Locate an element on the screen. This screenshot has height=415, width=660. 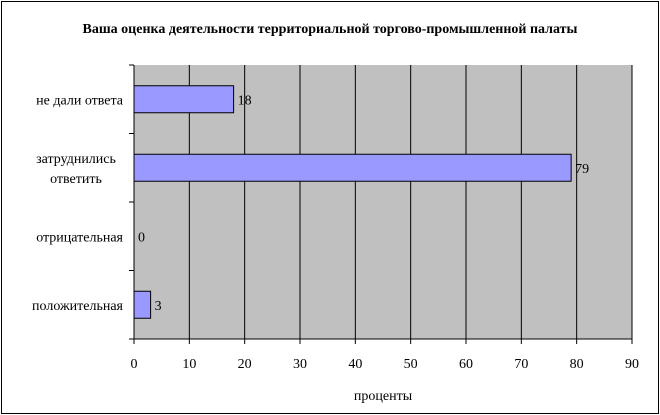
x-tick-label: 50 is located at coordinates (411, 364).